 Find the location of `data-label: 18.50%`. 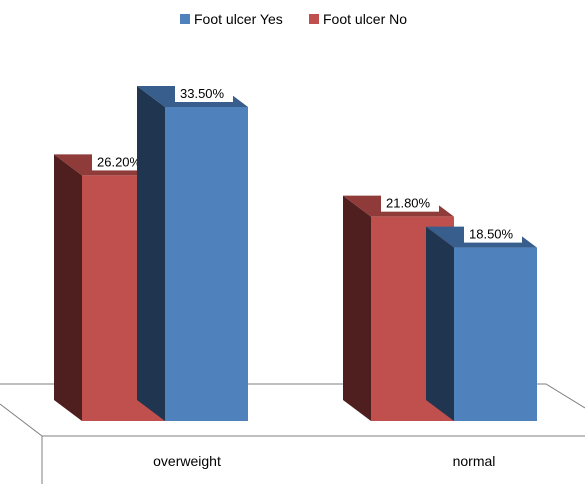

data-label: 18.50% is located at coordinates (491, 234).